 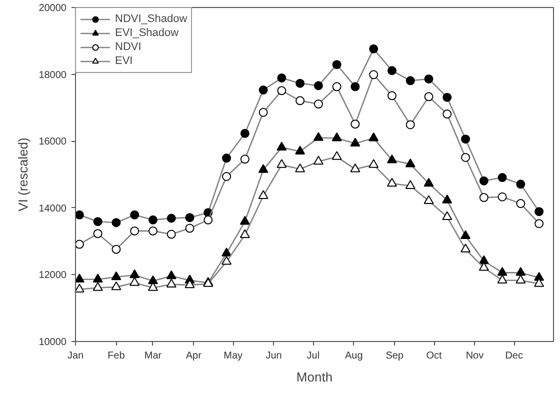 I want to click on y-tick-label: 18000, so click(x=52, y=75).